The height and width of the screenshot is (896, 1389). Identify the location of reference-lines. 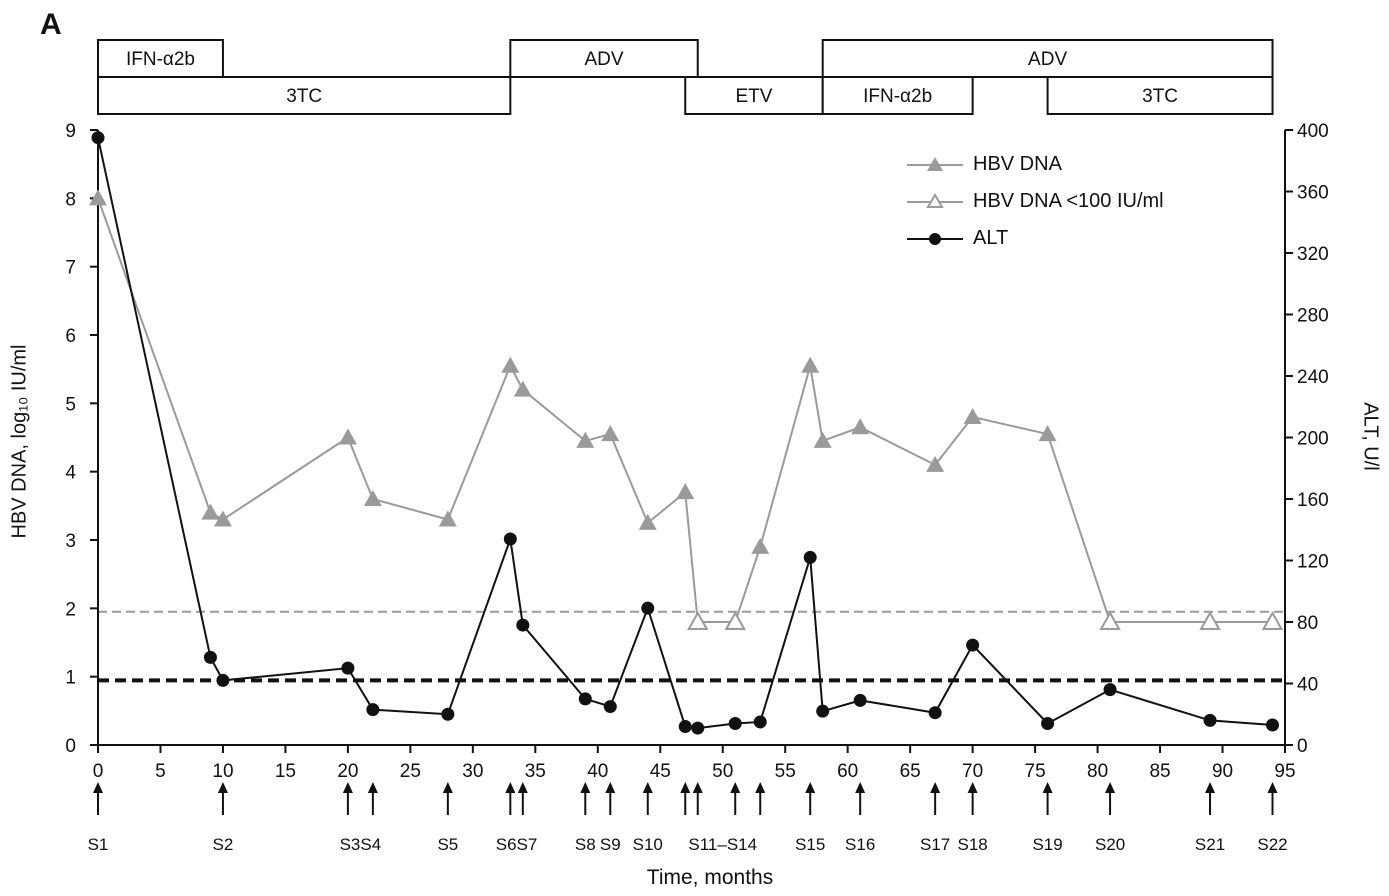
(691, 646).